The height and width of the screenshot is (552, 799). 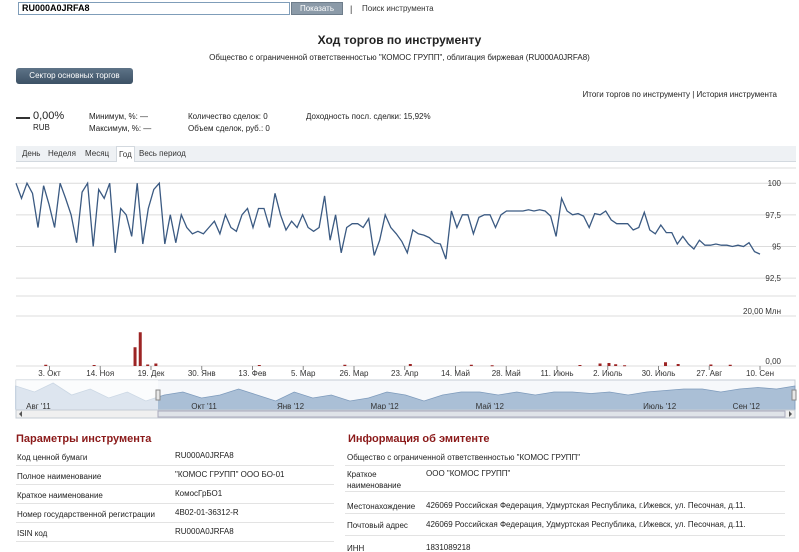 What do you see at coordinates (381, 506) in the screenshot?
I see `issuer-label: Местонахождение` at bounding box center [381, 506].